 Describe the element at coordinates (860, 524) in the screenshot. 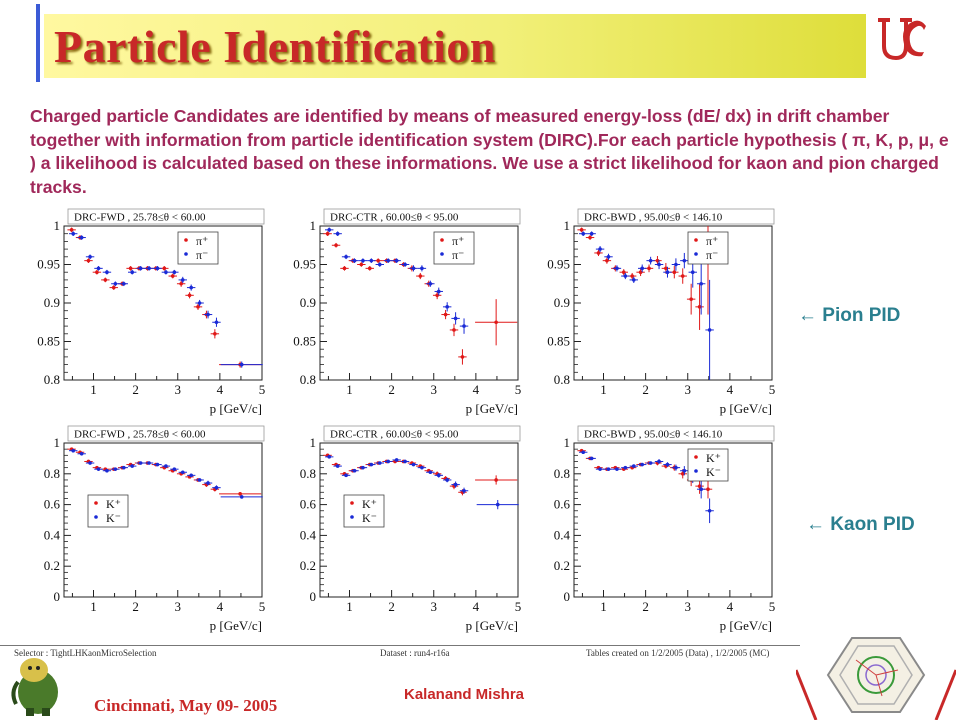

I see `kaon-pid-label: ← Kaon PID` at that location.